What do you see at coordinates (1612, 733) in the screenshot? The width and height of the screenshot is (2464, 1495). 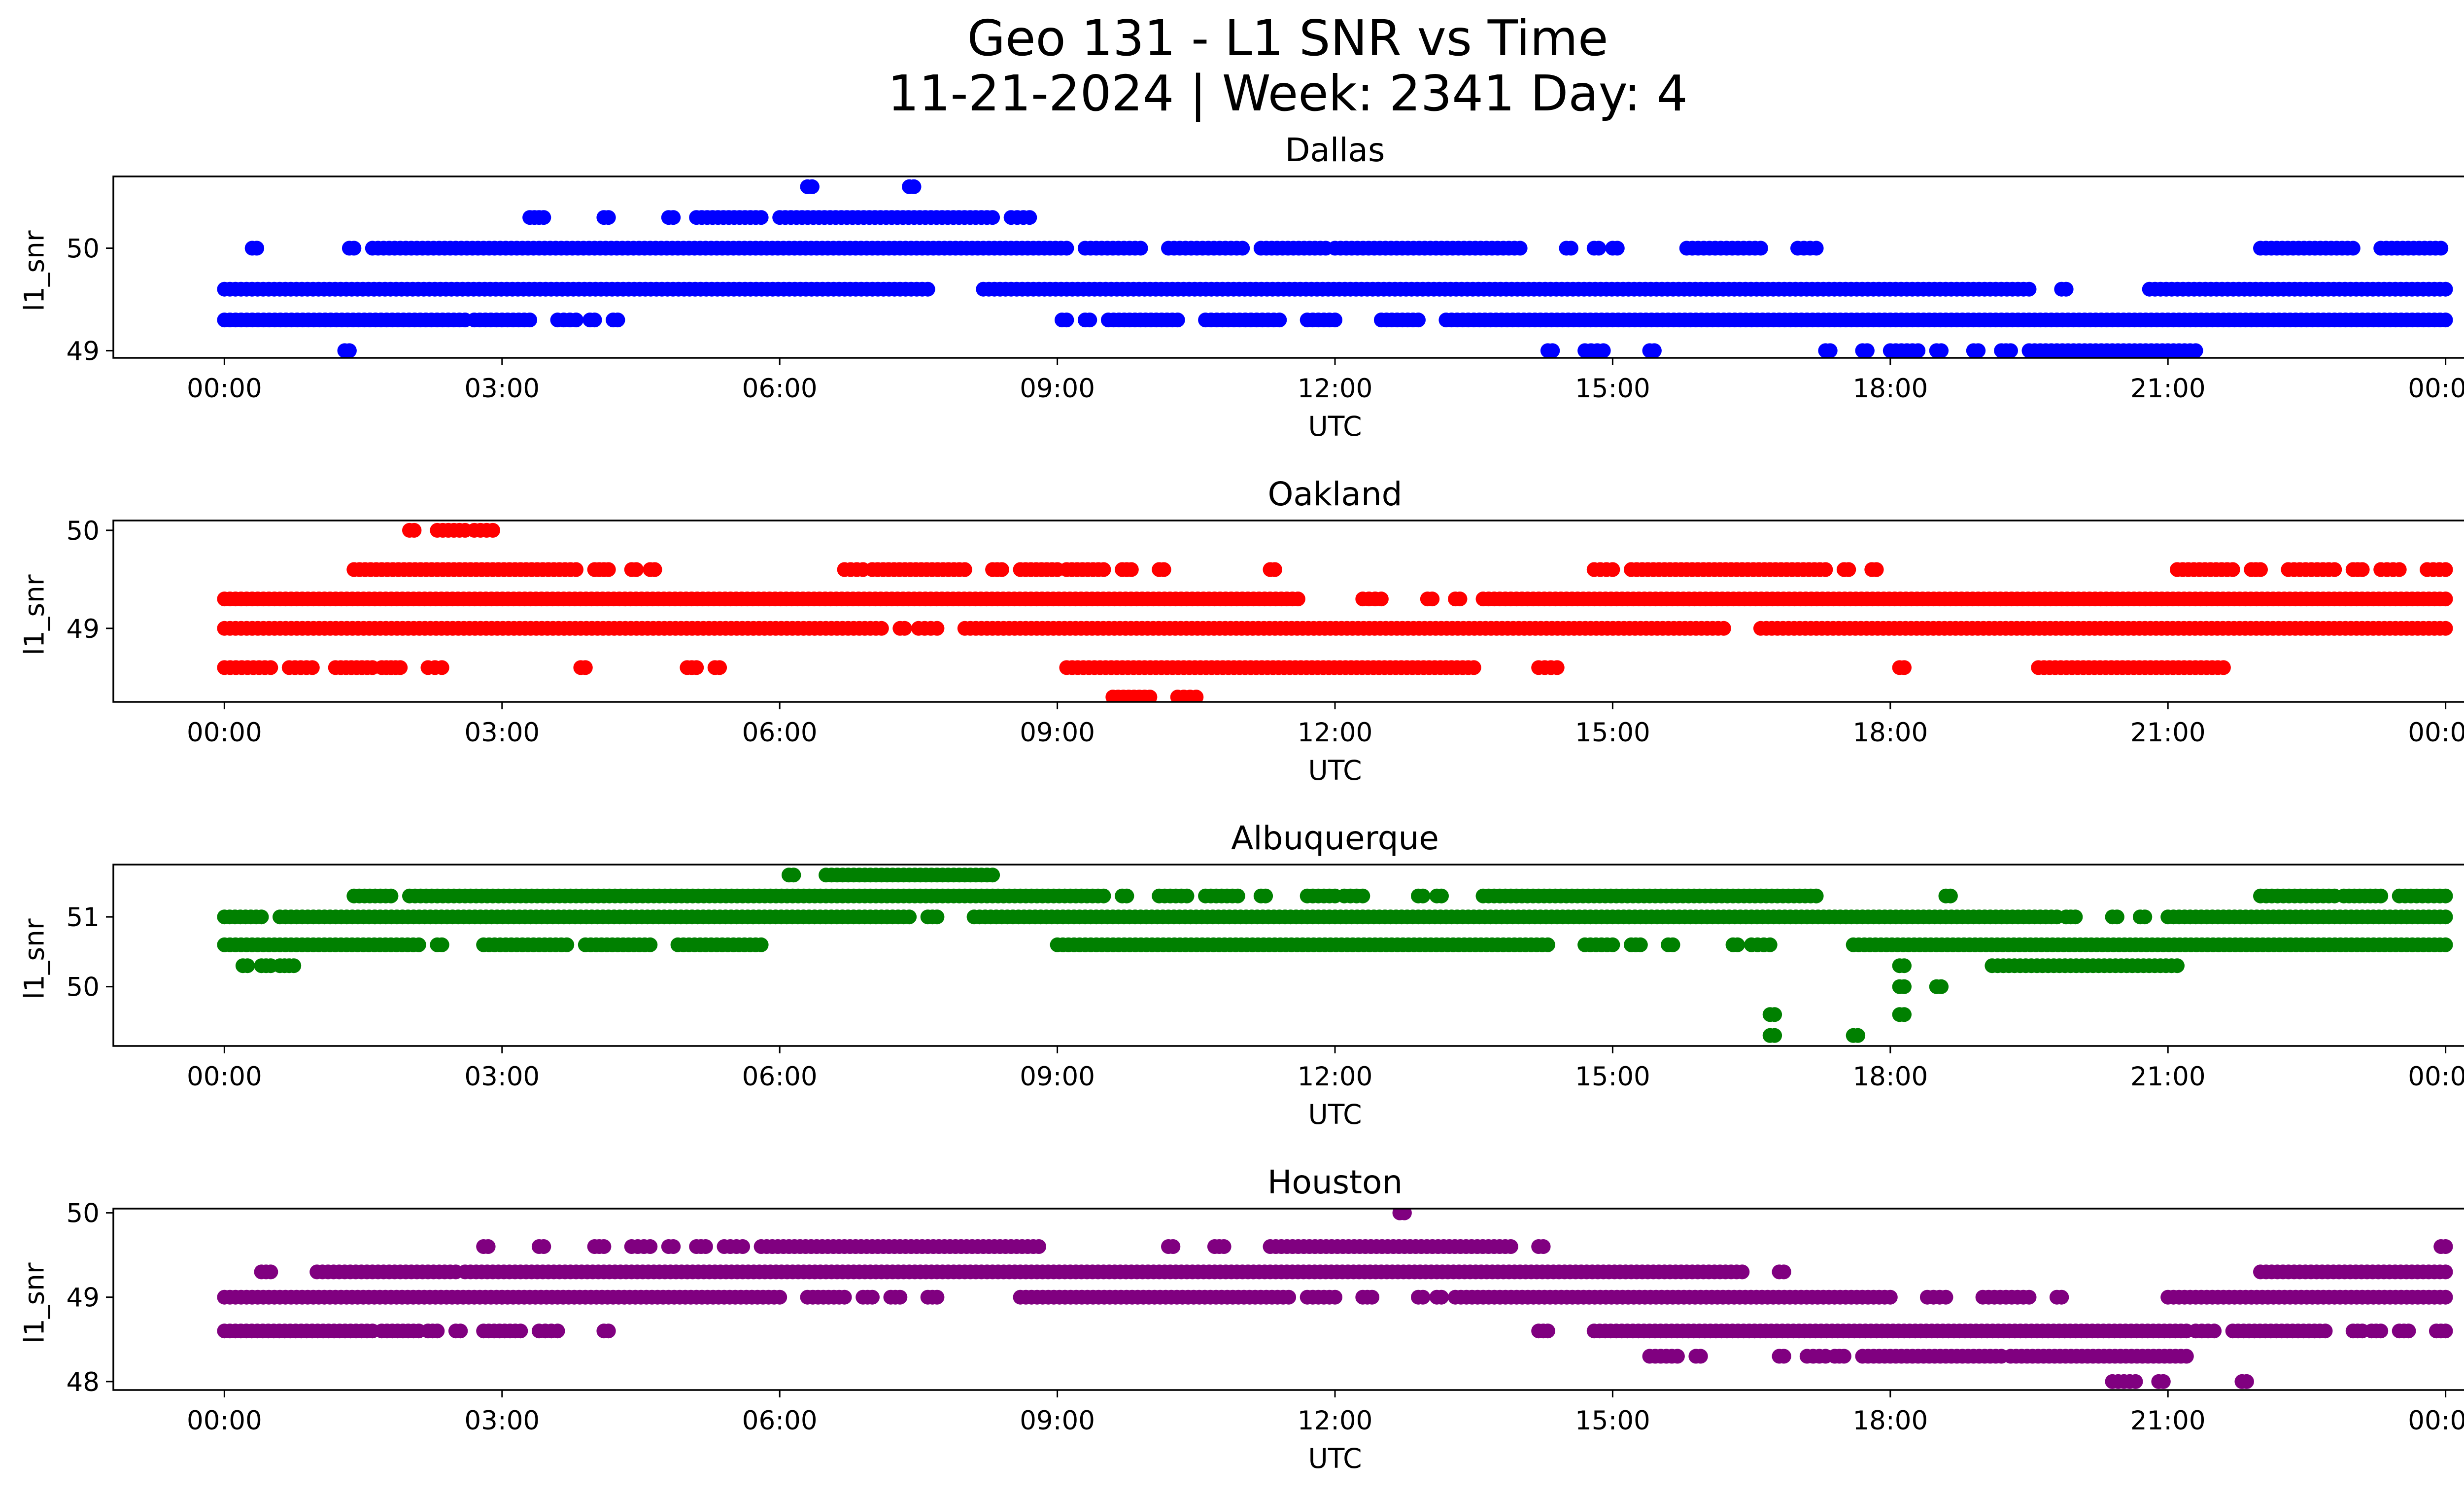 I see `x-tick-label: 15:00` at bounding box center [1612, 733].